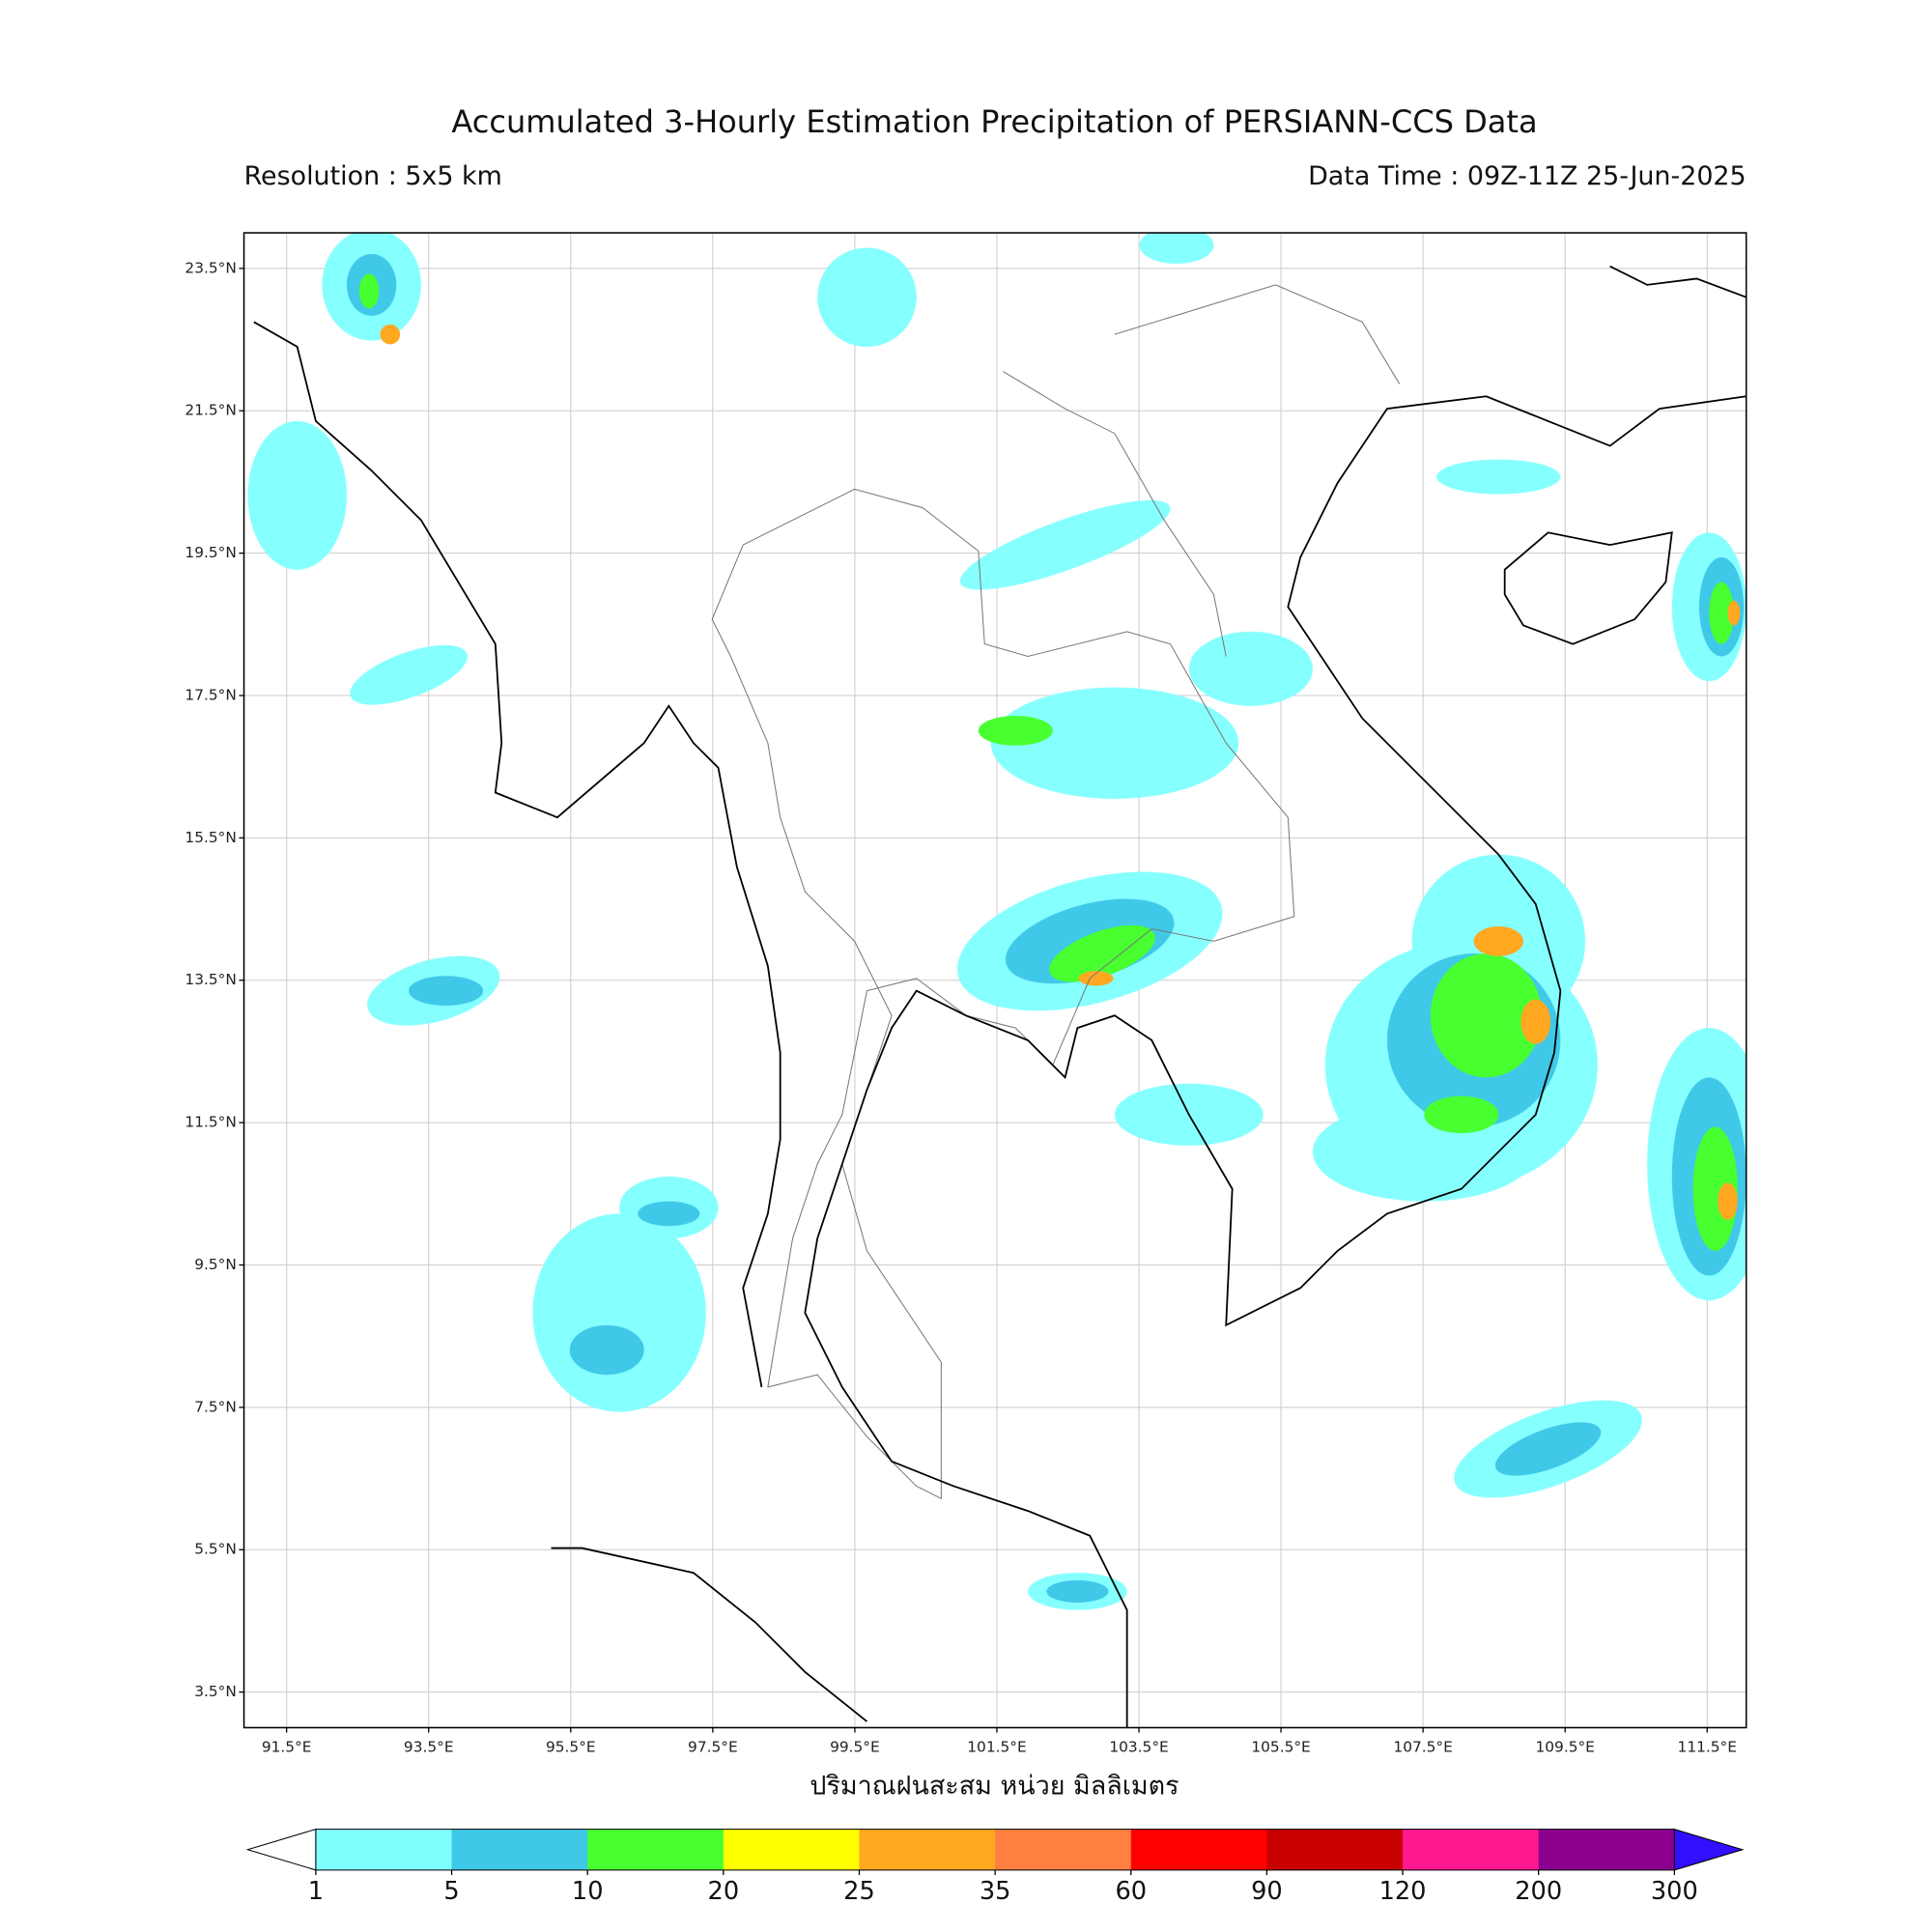 The image size is (1932, 1932). Describe the element at coordinates (429, 1746) in the screenshot. I see `lon-tick-label: 93.5°E` at that location.